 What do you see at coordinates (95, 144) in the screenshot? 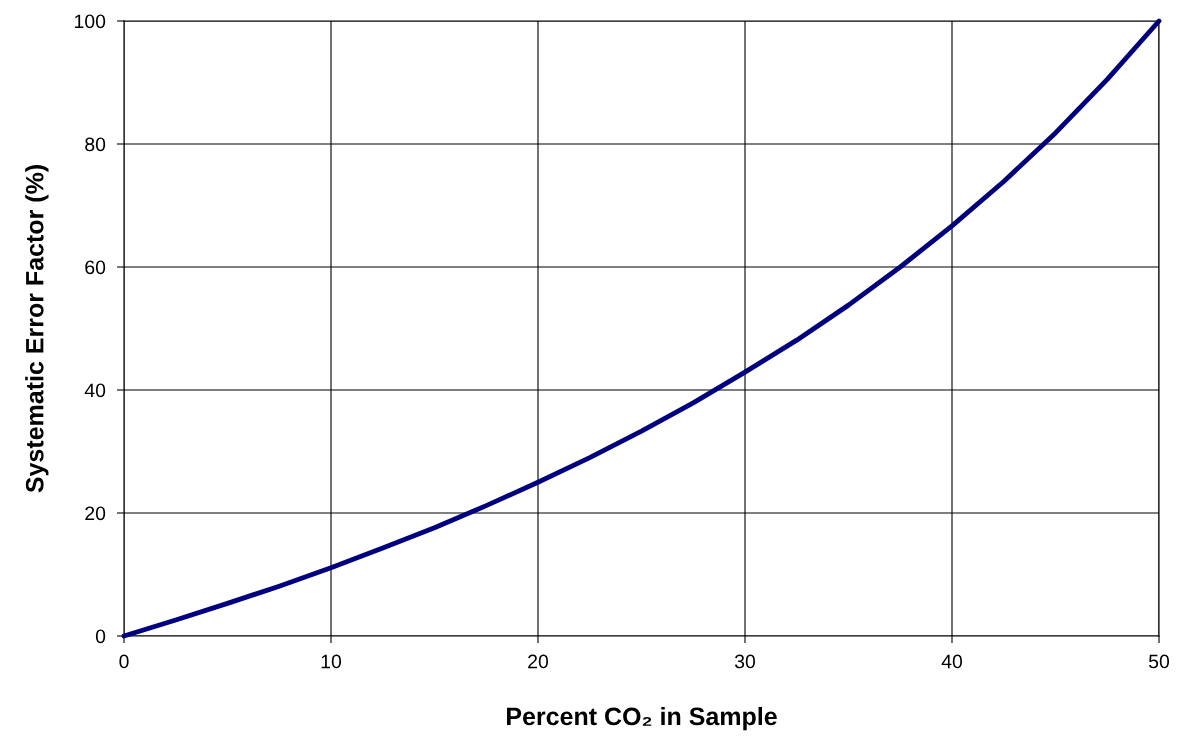
I see `y-tick-label: 80` at bounding box center [95, 144].